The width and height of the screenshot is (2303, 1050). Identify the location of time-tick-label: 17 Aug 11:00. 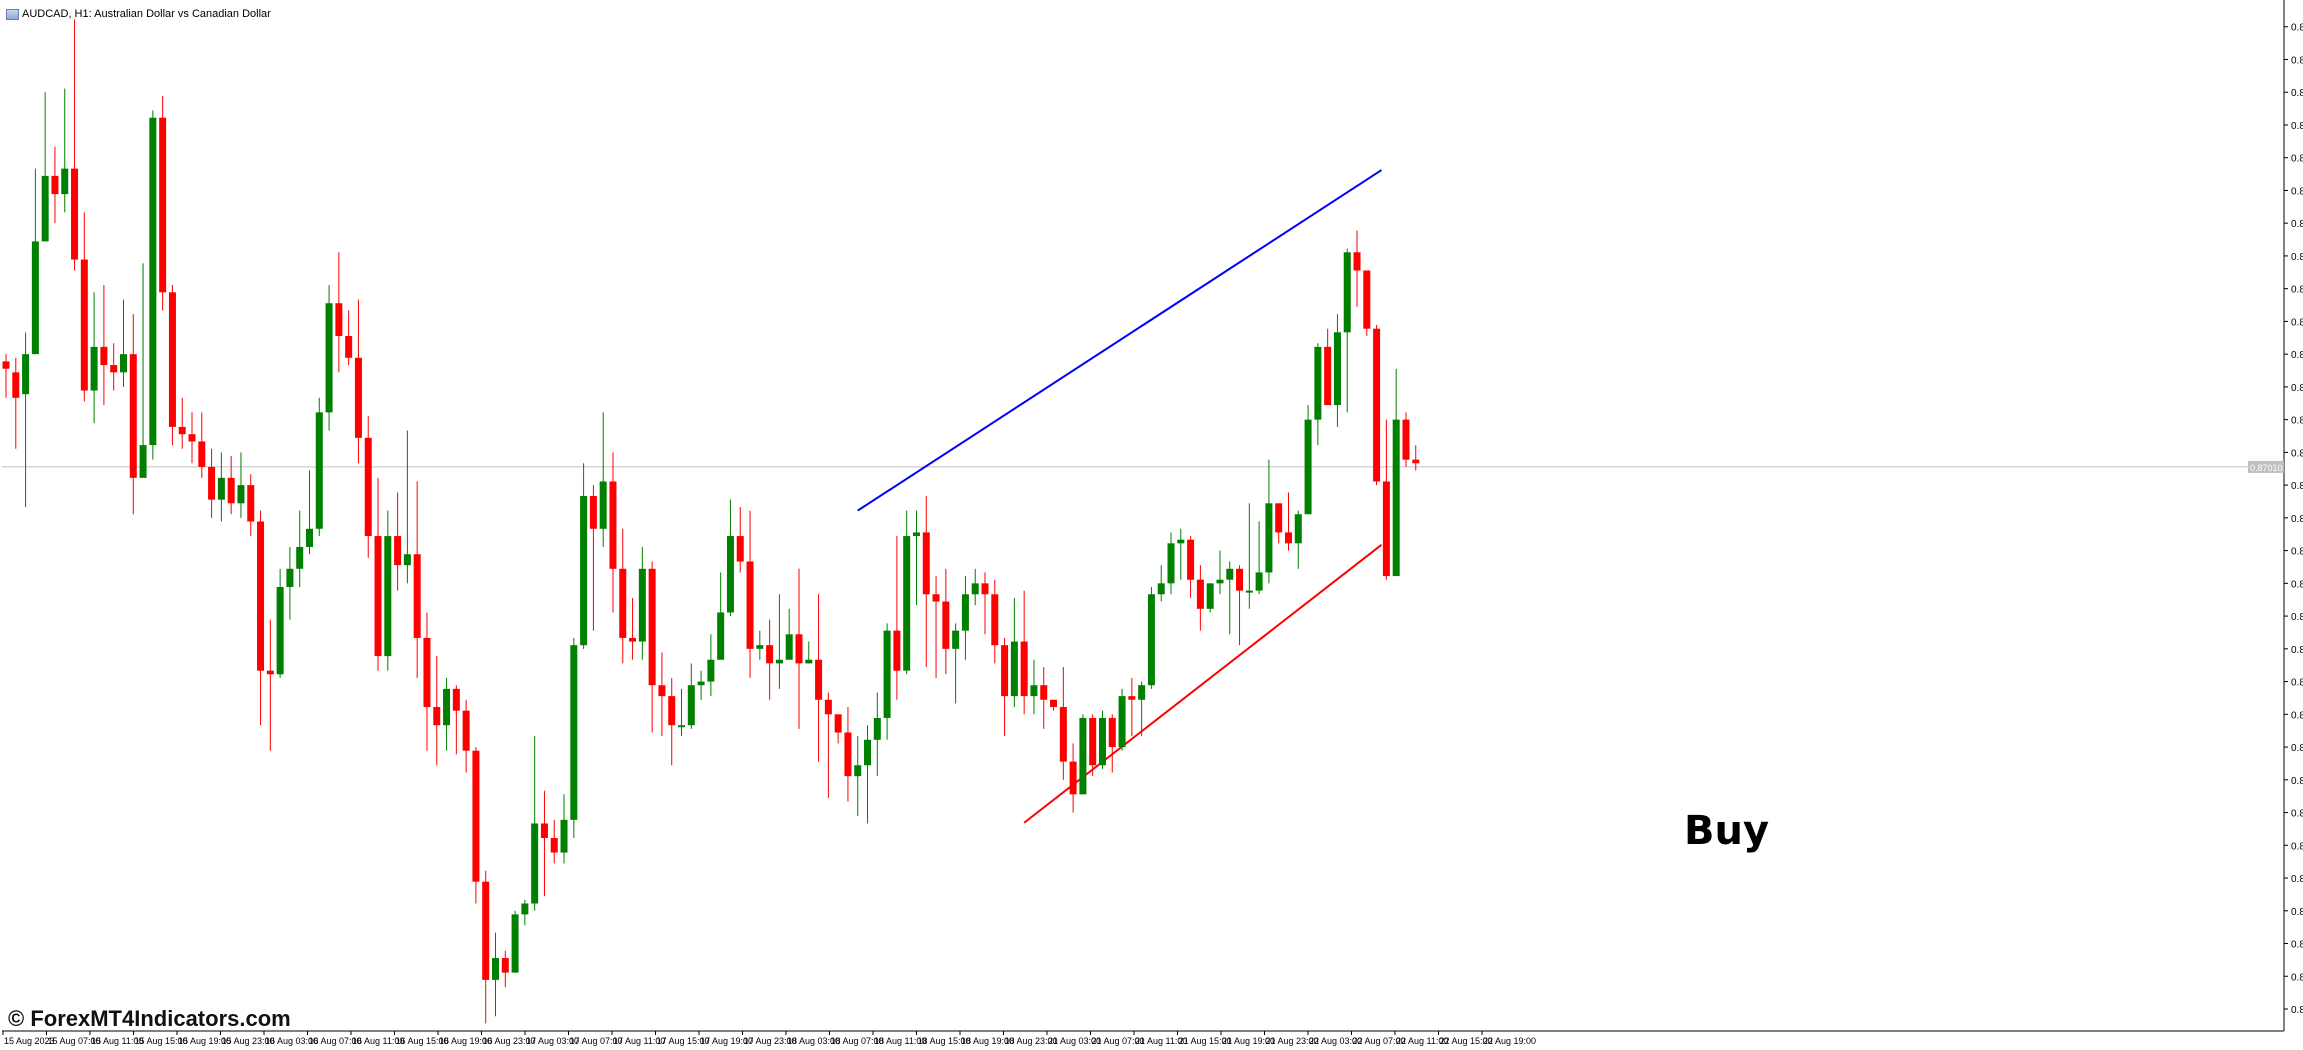
(639, 1041).